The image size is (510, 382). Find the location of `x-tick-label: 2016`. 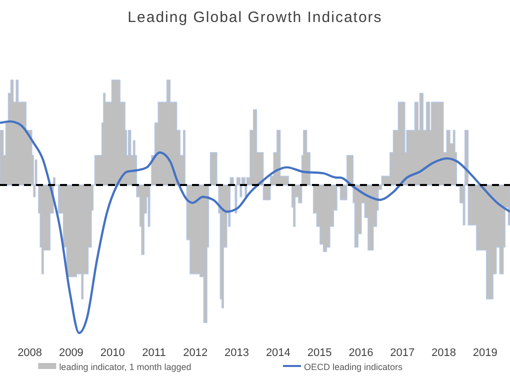

x-tick-label: 2016 is located at coordinates (361, 353).